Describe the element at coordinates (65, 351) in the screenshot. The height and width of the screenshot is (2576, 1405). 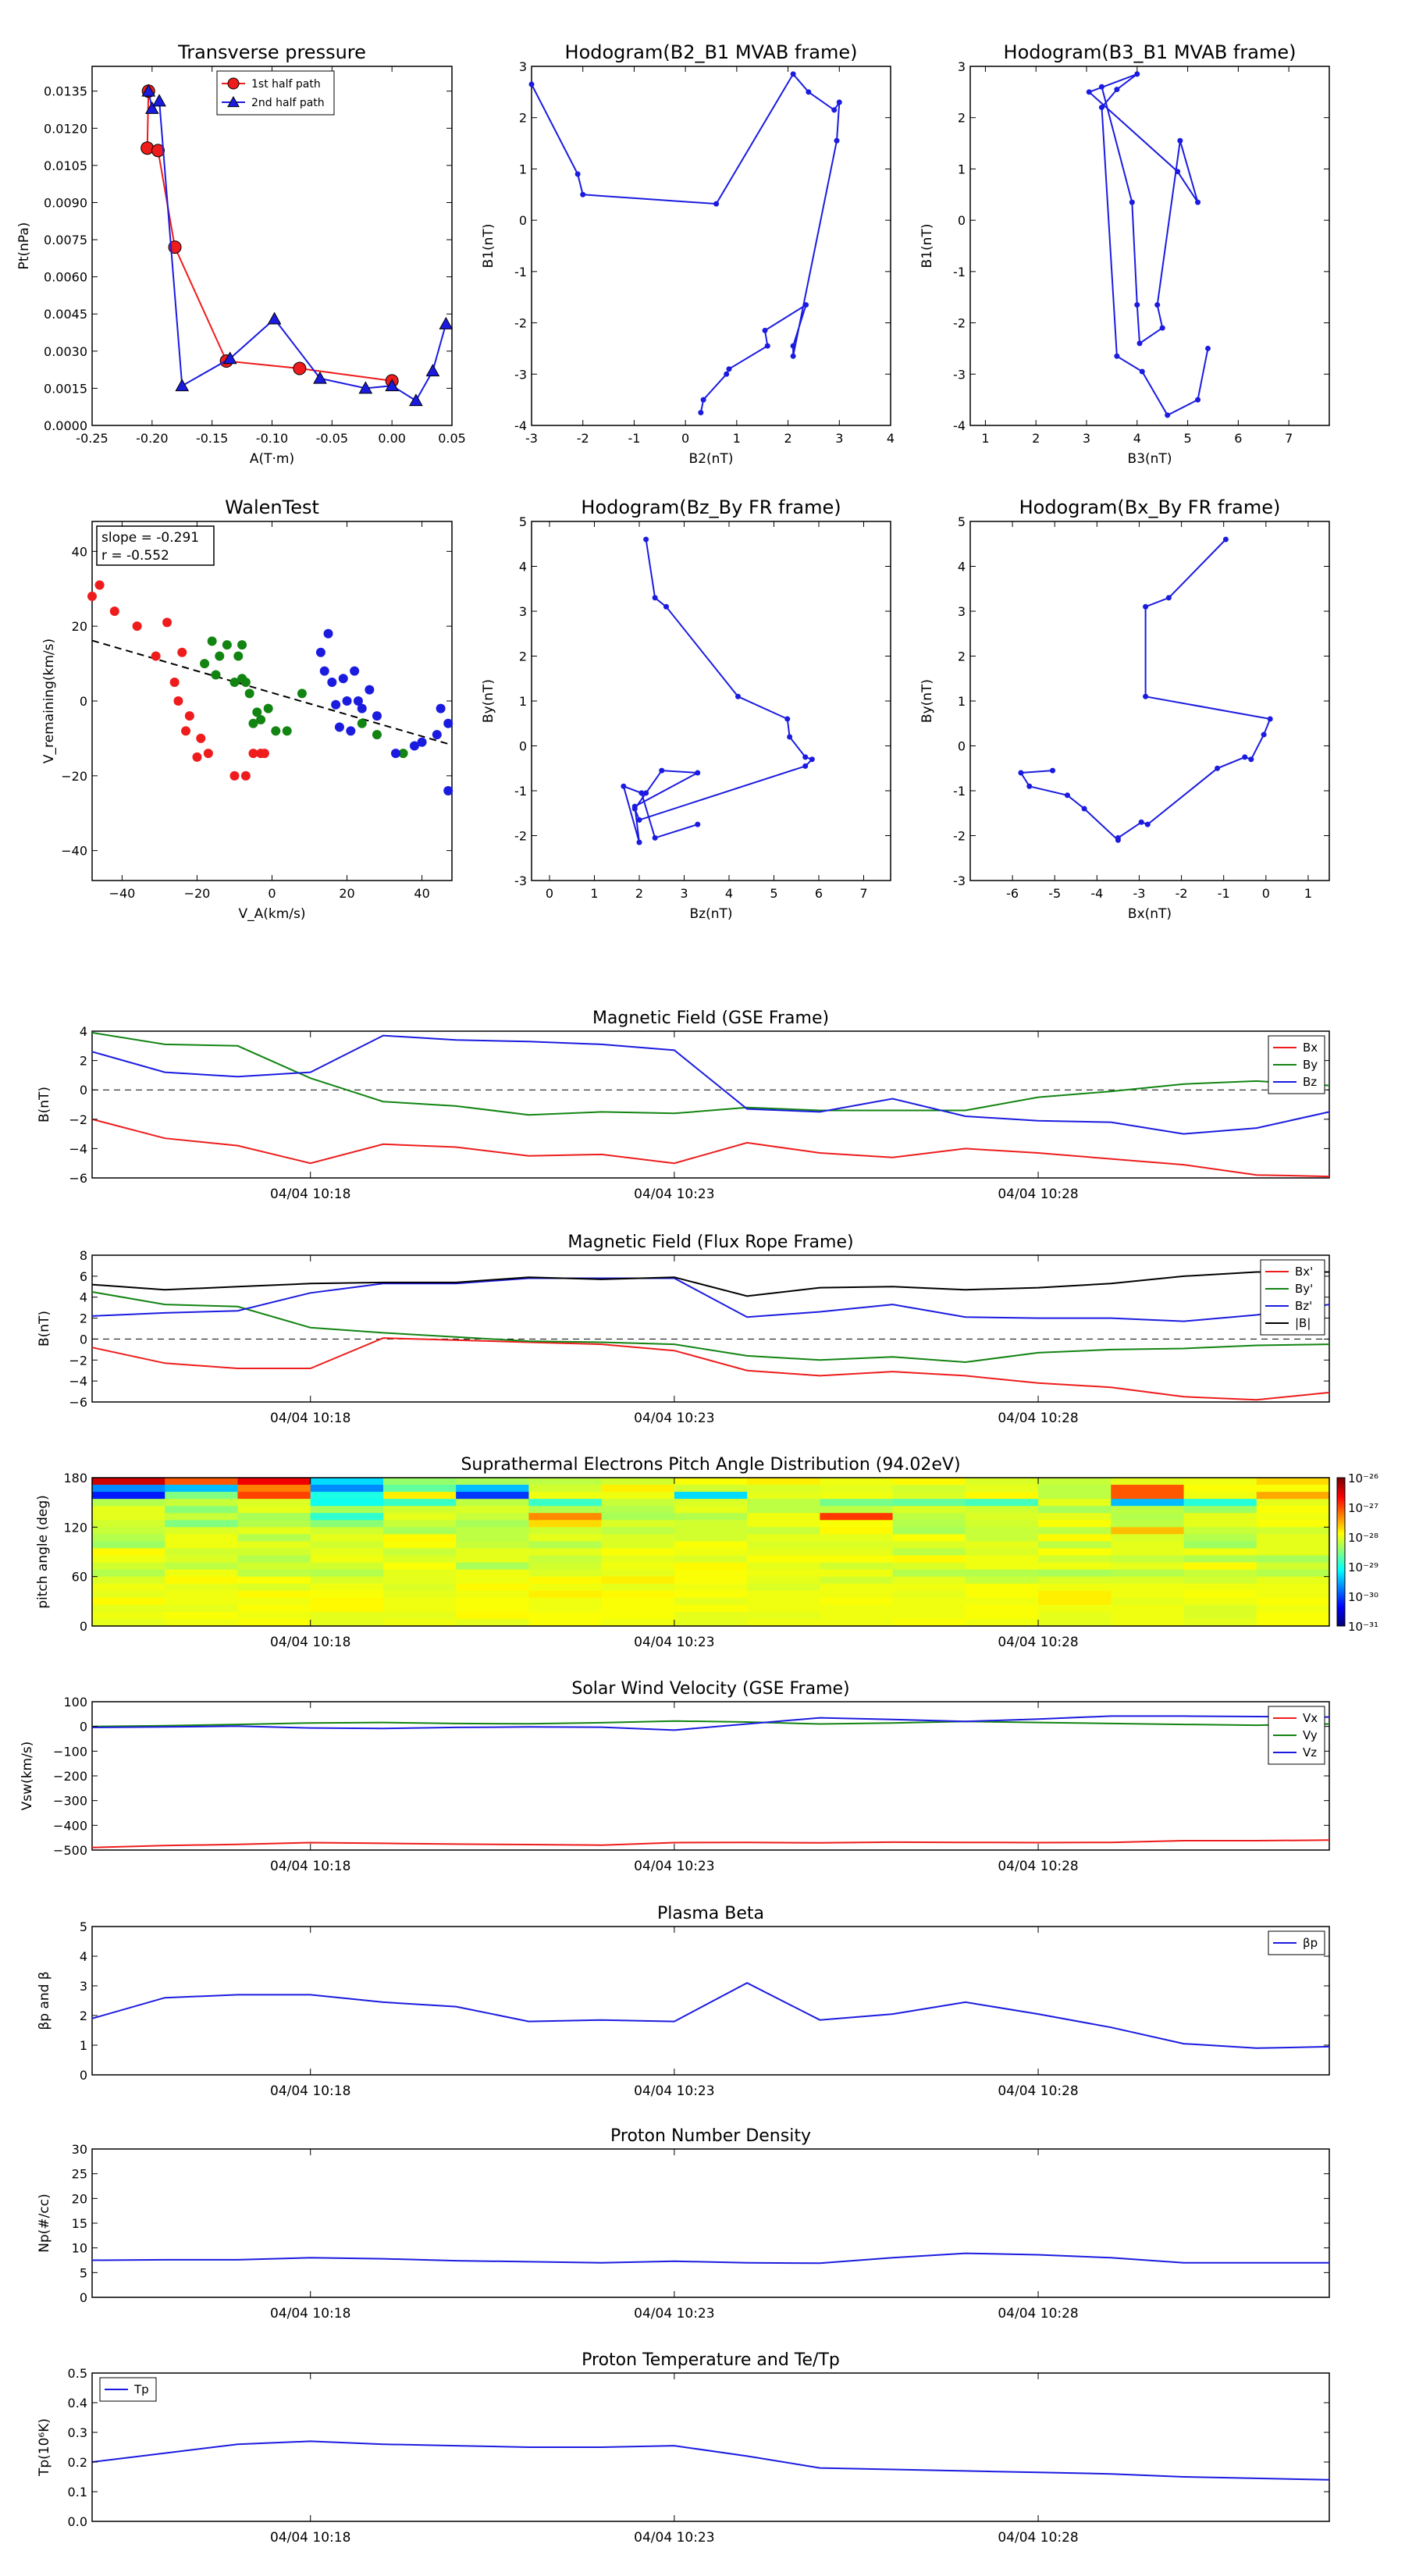
I see `y-tick-label: 0.0030` at that location.